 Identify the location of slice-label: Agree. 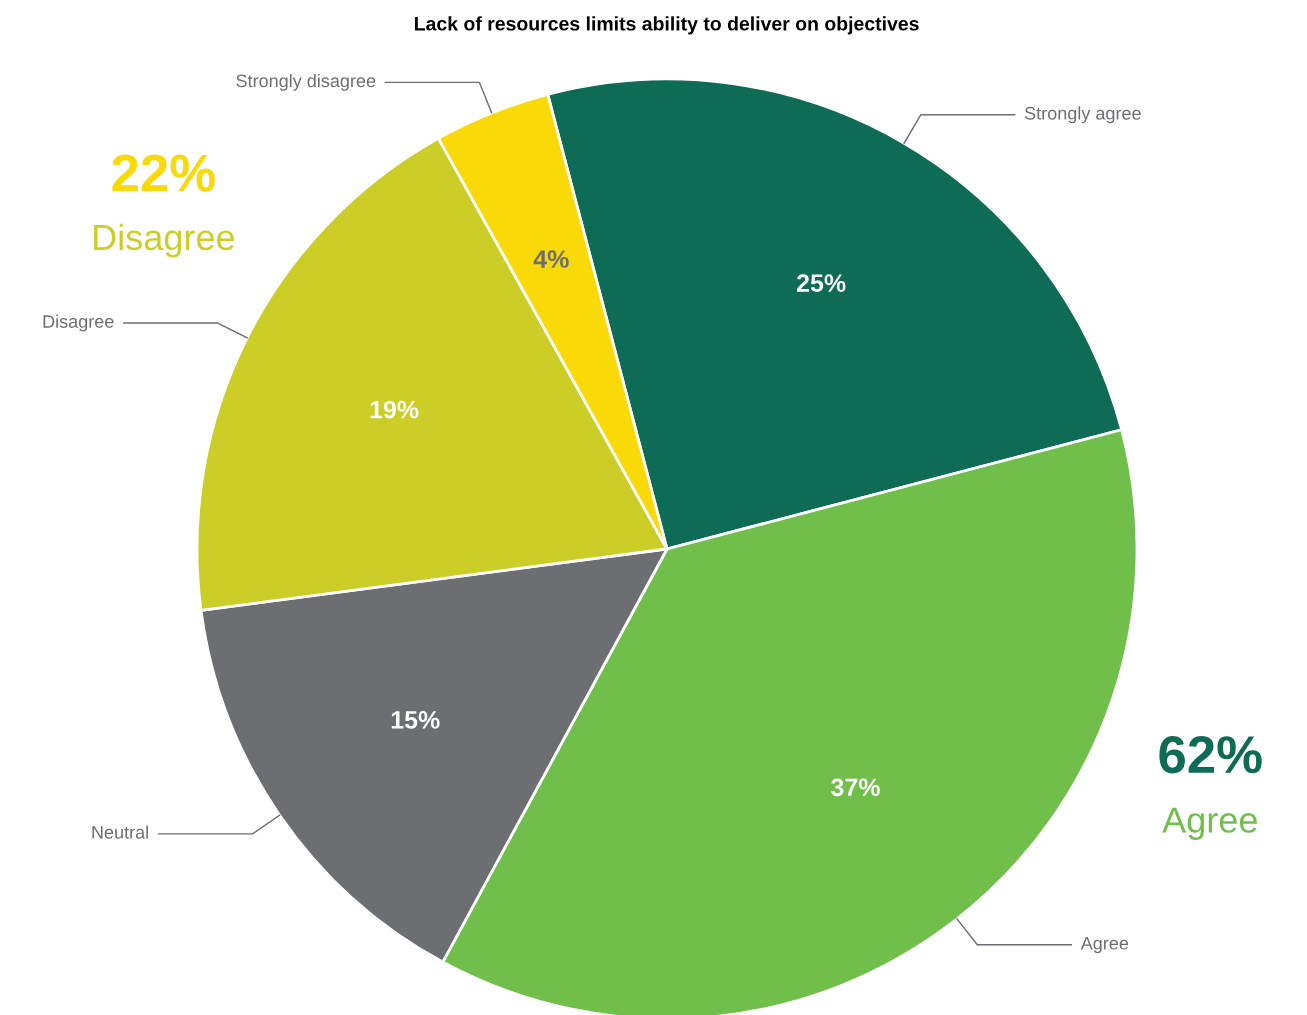
(1104, 945).